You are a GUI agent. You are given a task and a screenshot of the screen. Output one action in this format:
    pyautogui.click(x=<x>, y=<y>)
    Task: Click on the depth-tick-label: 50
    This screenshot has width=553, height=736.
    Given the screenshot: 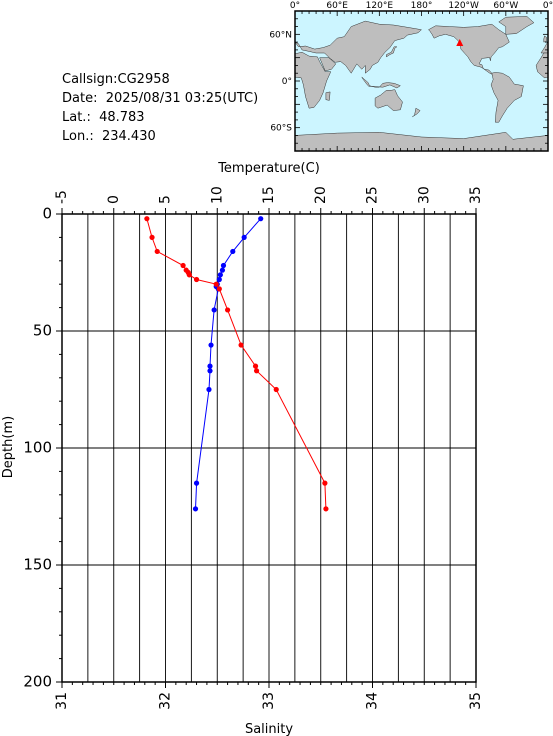 What is the action you would take?
    pyautogui.click(x=42, y=331)
    